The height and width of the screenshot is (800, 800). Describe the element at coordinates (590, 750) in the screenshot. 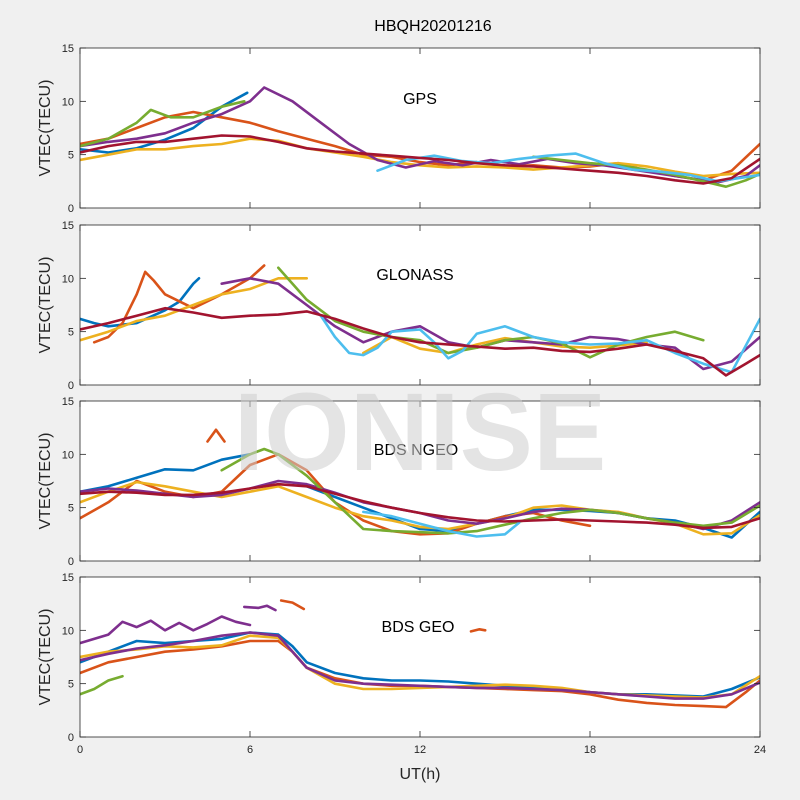

I see `xtick-label: 18` at that location.